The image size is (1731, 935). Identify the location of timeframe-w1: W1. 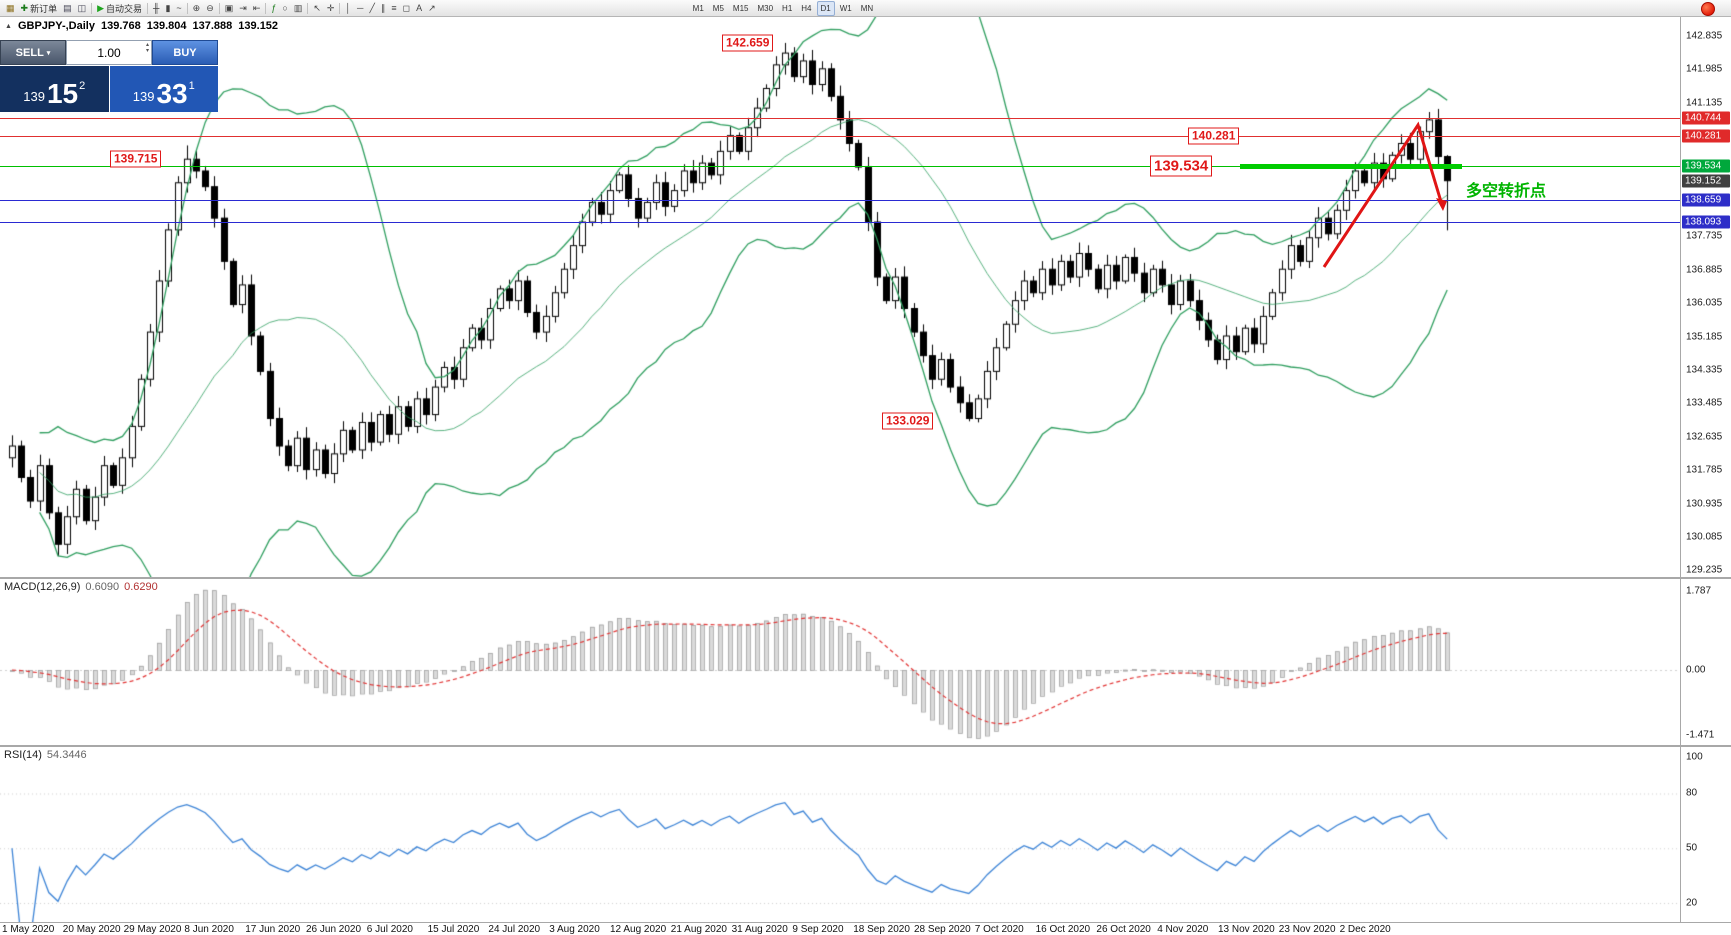
(845, 8).